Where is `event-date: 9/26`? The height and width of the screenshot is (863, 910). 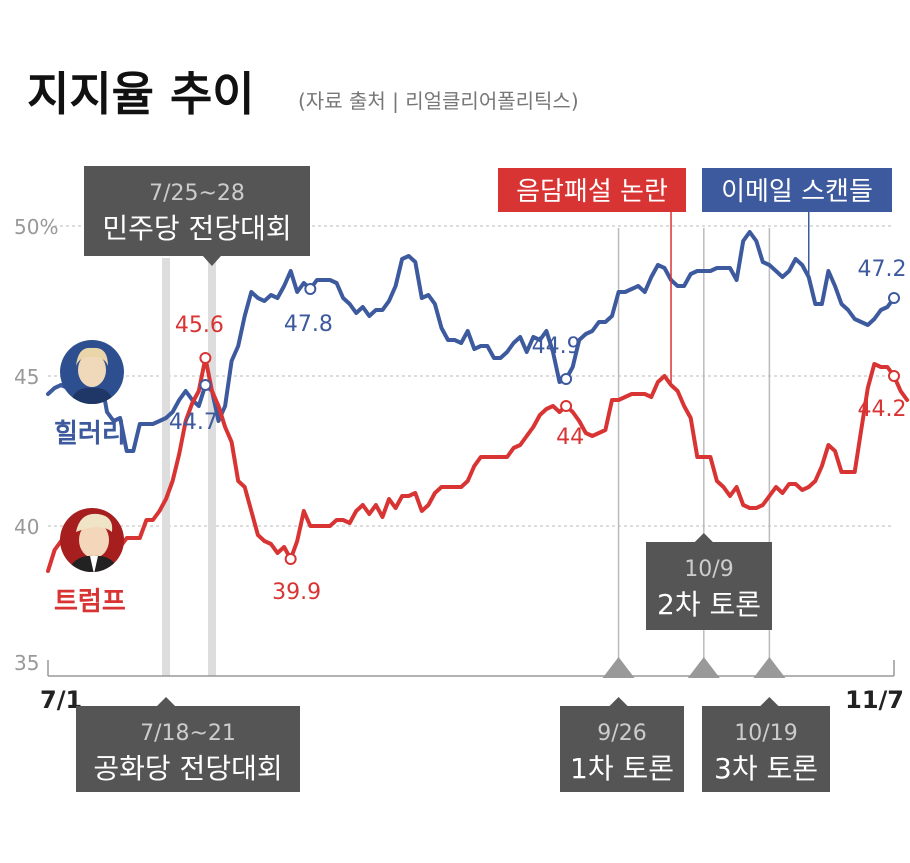
event-date: 9/26 is located at coordinates (621, 733).